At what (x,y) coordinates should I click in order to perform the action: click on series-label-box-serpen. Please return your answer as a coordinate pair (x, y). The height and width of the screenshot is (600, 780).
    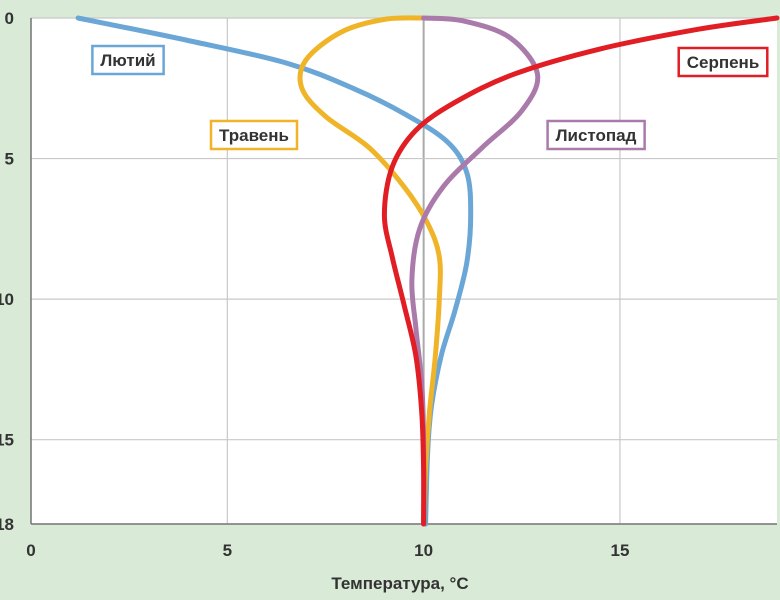
    Looking at the image, I should click on (723, 62).